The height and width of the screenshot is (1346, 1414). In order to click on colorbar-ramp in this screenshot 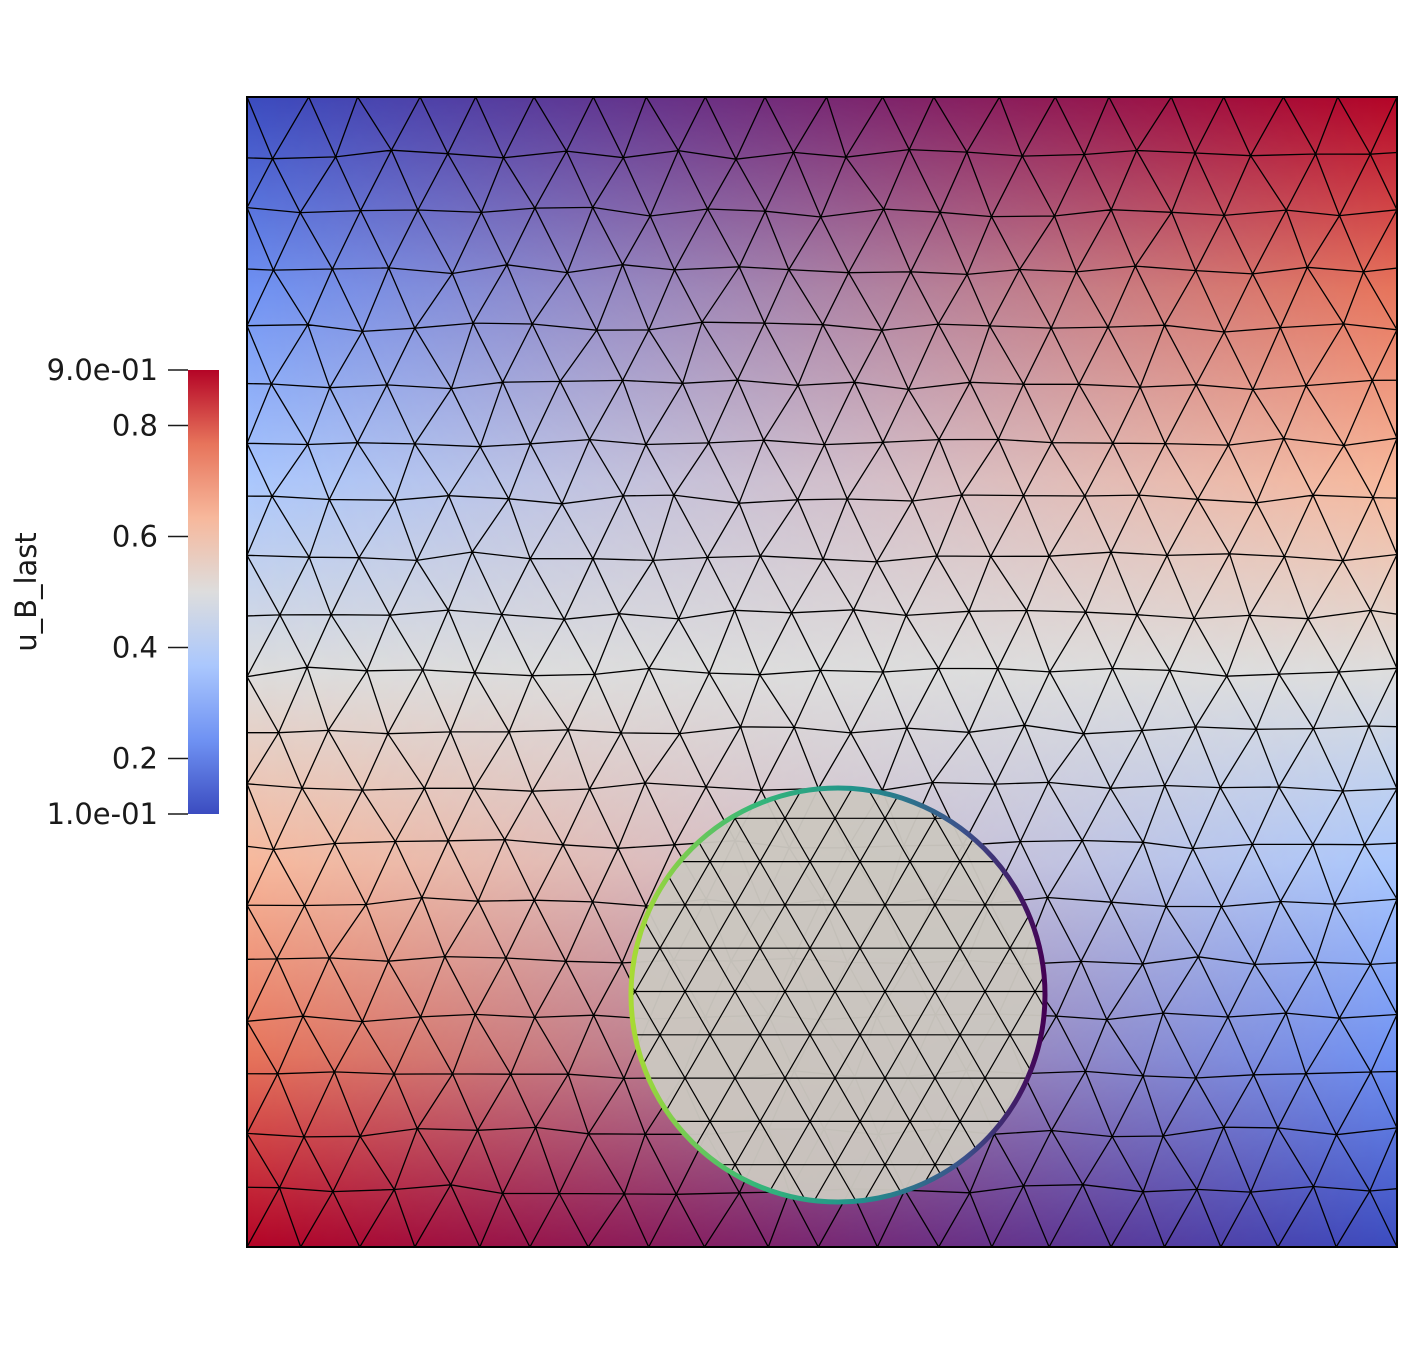, I will do `click(203, 592)`.